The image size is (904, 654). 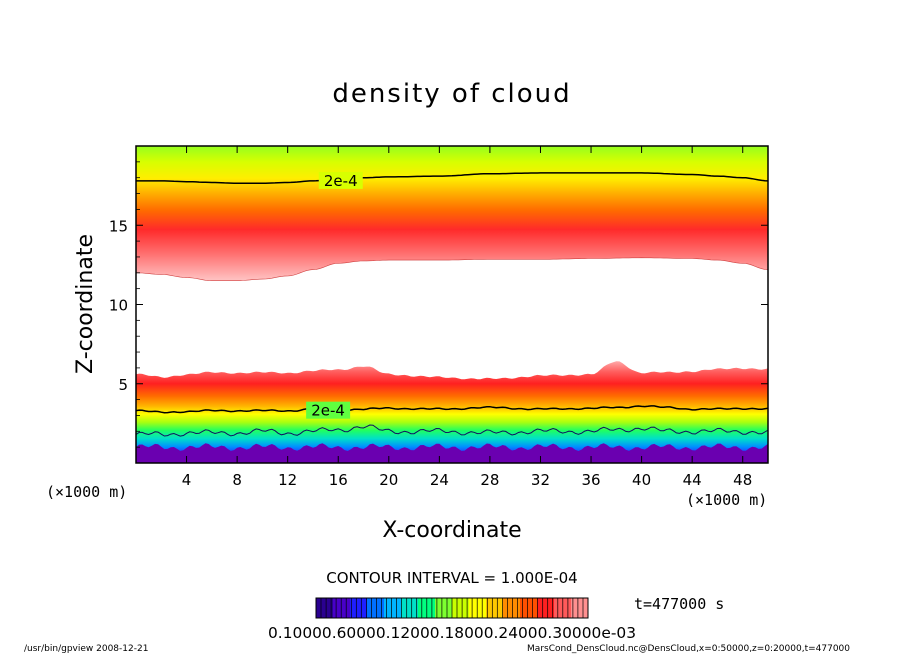 I want to click on upper-cloud-layer, so click(x=452, y=213).